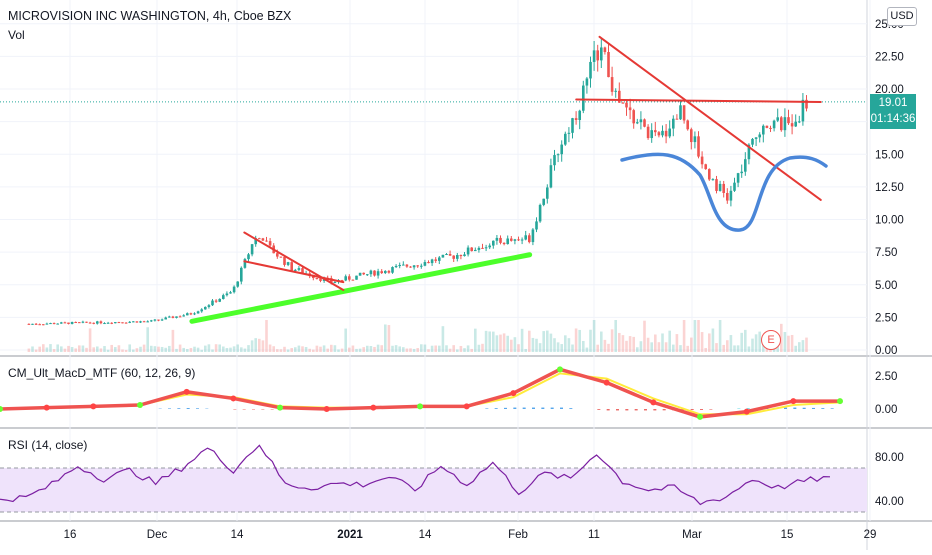 Image resolution: width=932 pixels, height=555 pixels. Describe the element at coordinates (893, 119) in the screenshot. I see `bar-countdown: 01:14:36` at that location.